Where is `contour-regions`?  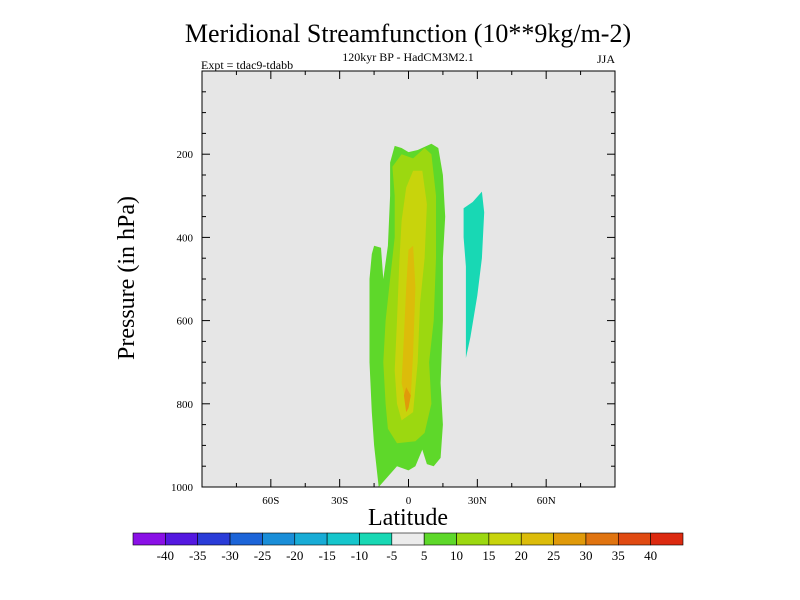 contour-regions is located at coordinates (427, 315).